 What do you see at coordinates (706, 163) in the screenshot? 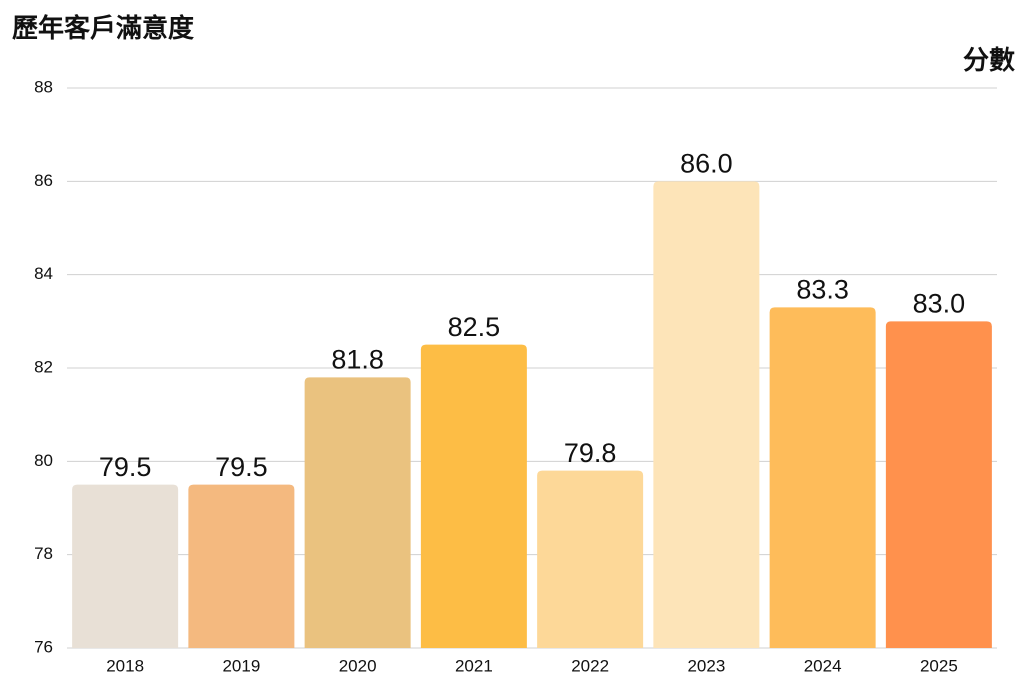
I see `value-label: 86.0` at bounding box center [706, 163].